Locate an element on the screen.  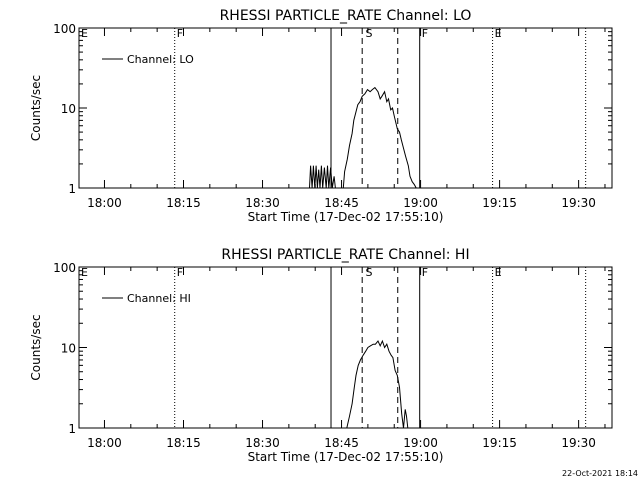
series-line-channel-hi is located at coordinates (377, 384).